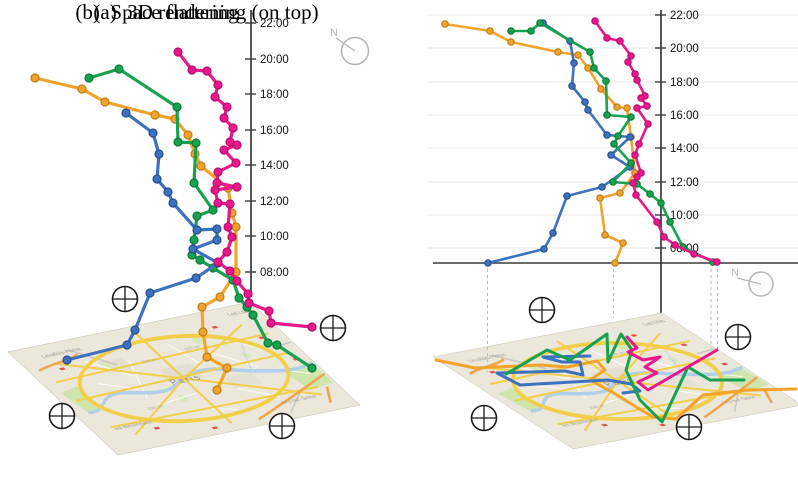  I want to click on flattened-trajectory-orange, so click(616, 389).